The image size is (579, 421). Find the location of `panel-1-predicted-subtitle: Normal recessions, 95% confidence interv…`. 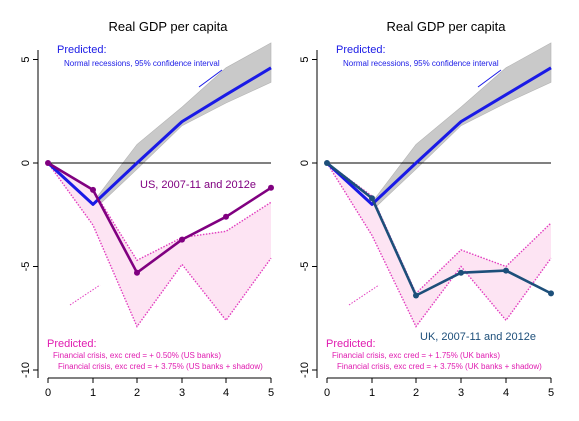

panel-1-predicted-subtitle: Normal recessions, 95% confidence interv… is located at coordinates (142, 63).